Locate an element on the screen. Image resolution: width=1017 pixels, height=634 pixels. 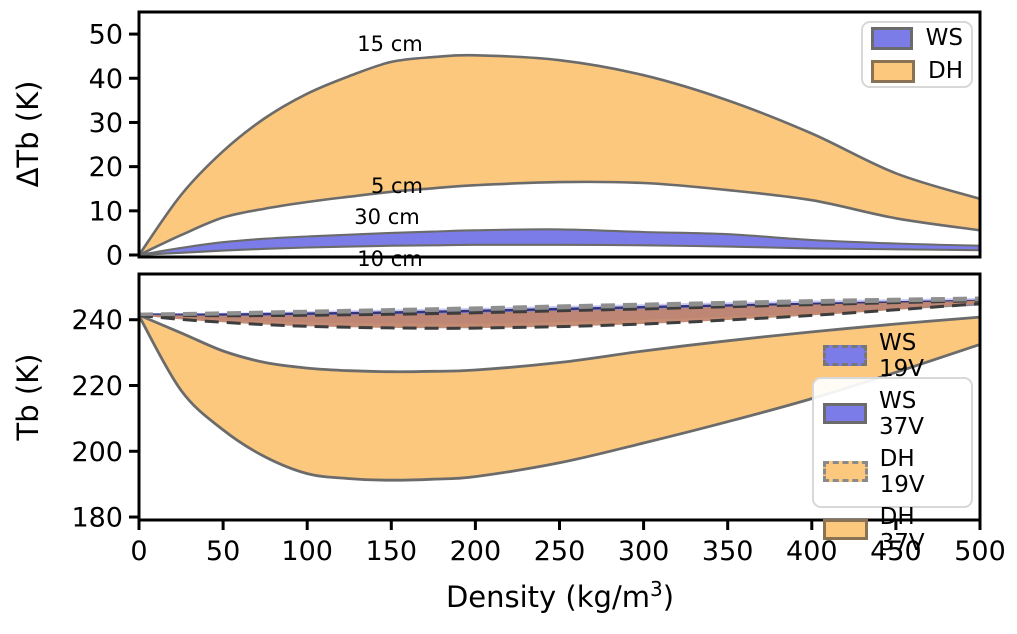
legend-row-dh-37v: DH 37V is located at coordinates (892, 530).